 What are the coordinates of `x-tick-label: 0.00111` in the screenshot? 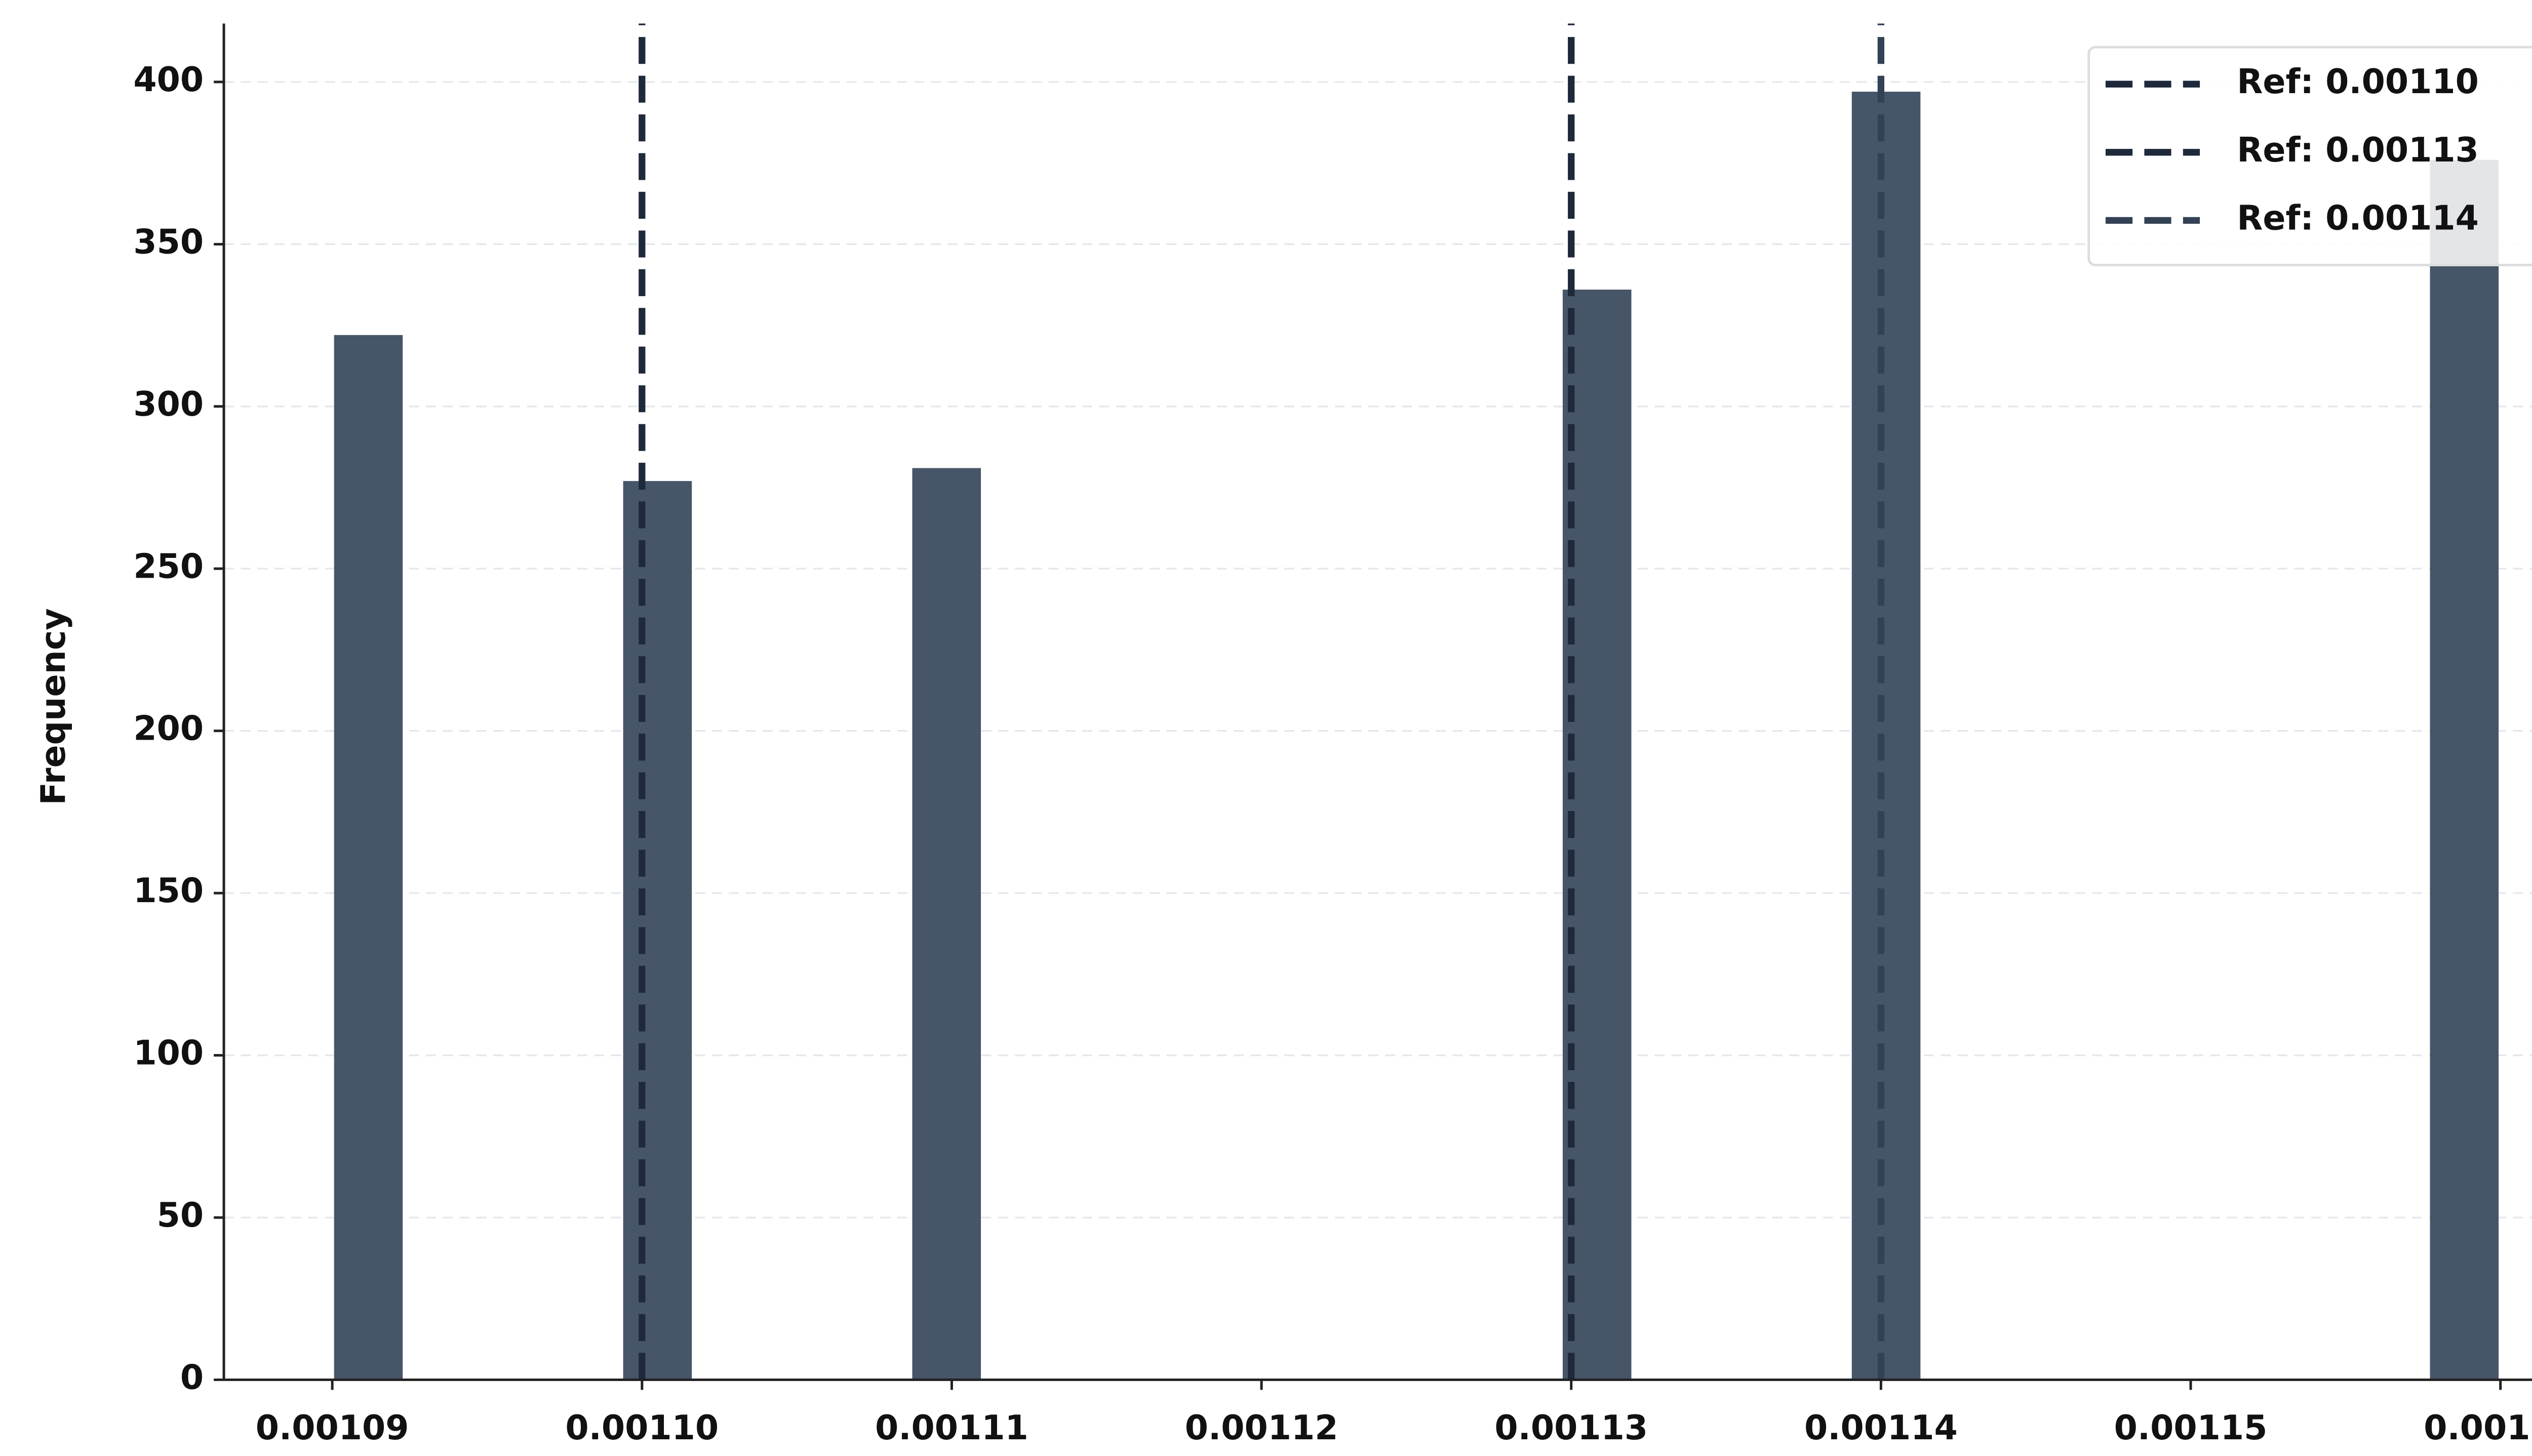 It's located at (951, 1427).